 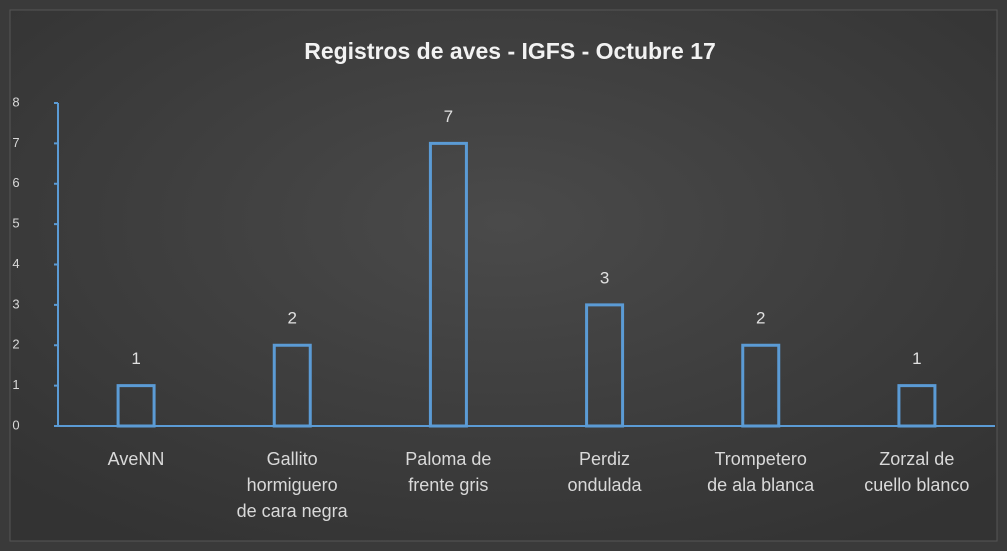 I want to click on x-tick-label: Paloma de frente gris, so click(x=448, y=472).